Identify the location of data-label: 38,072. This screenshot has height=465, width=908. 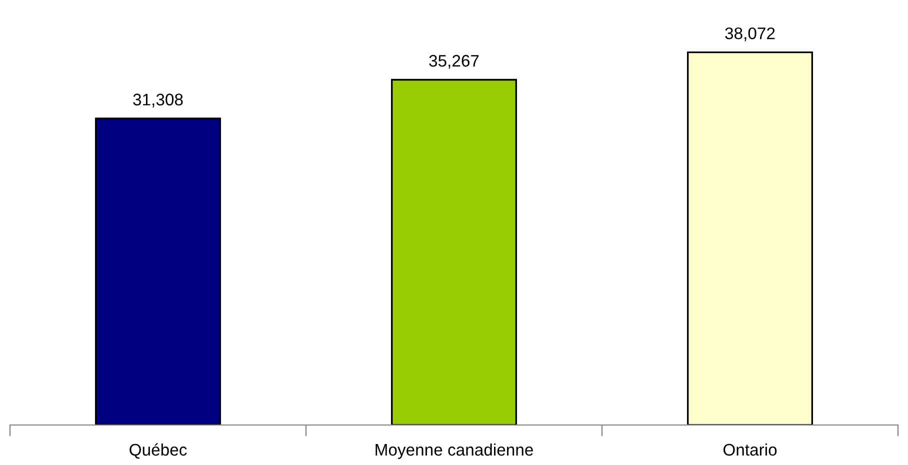
(750, 34).